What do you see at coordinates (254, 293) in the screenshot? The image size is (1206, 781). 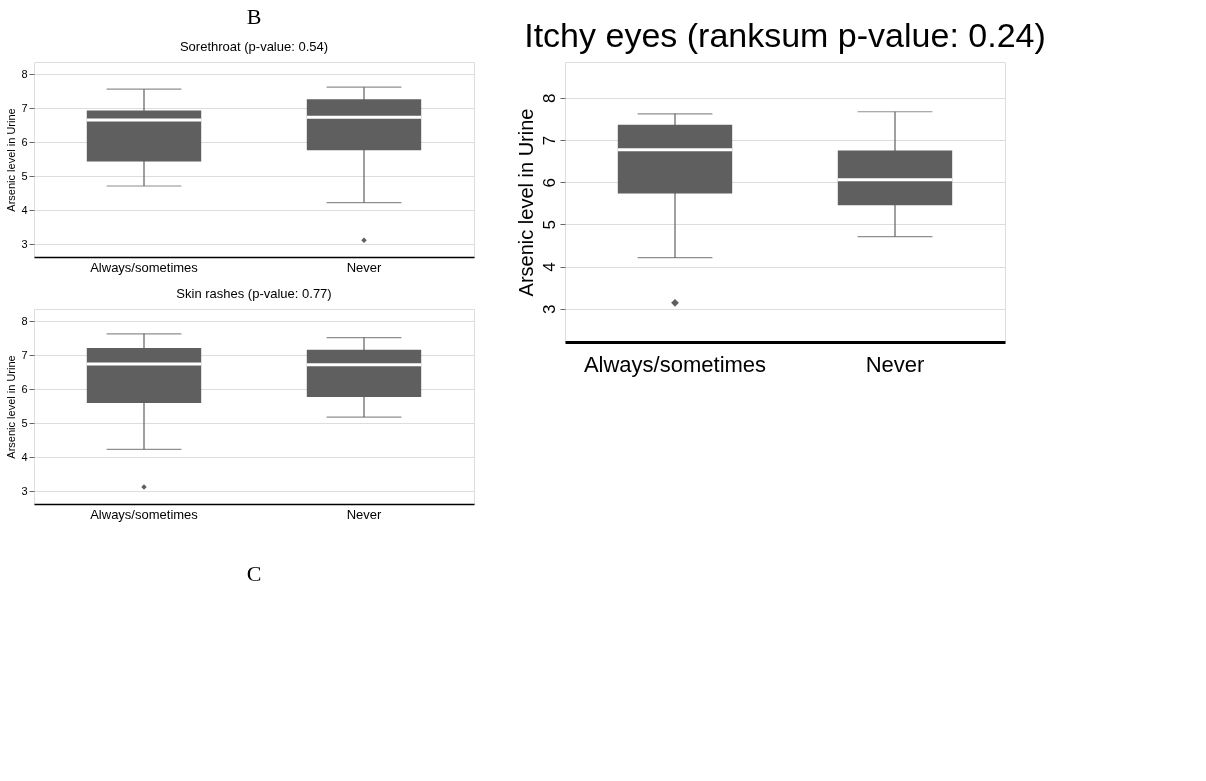 I see `chart-title: Skin rashes (p-value: 0.77)` at bounding box center [254, 293].